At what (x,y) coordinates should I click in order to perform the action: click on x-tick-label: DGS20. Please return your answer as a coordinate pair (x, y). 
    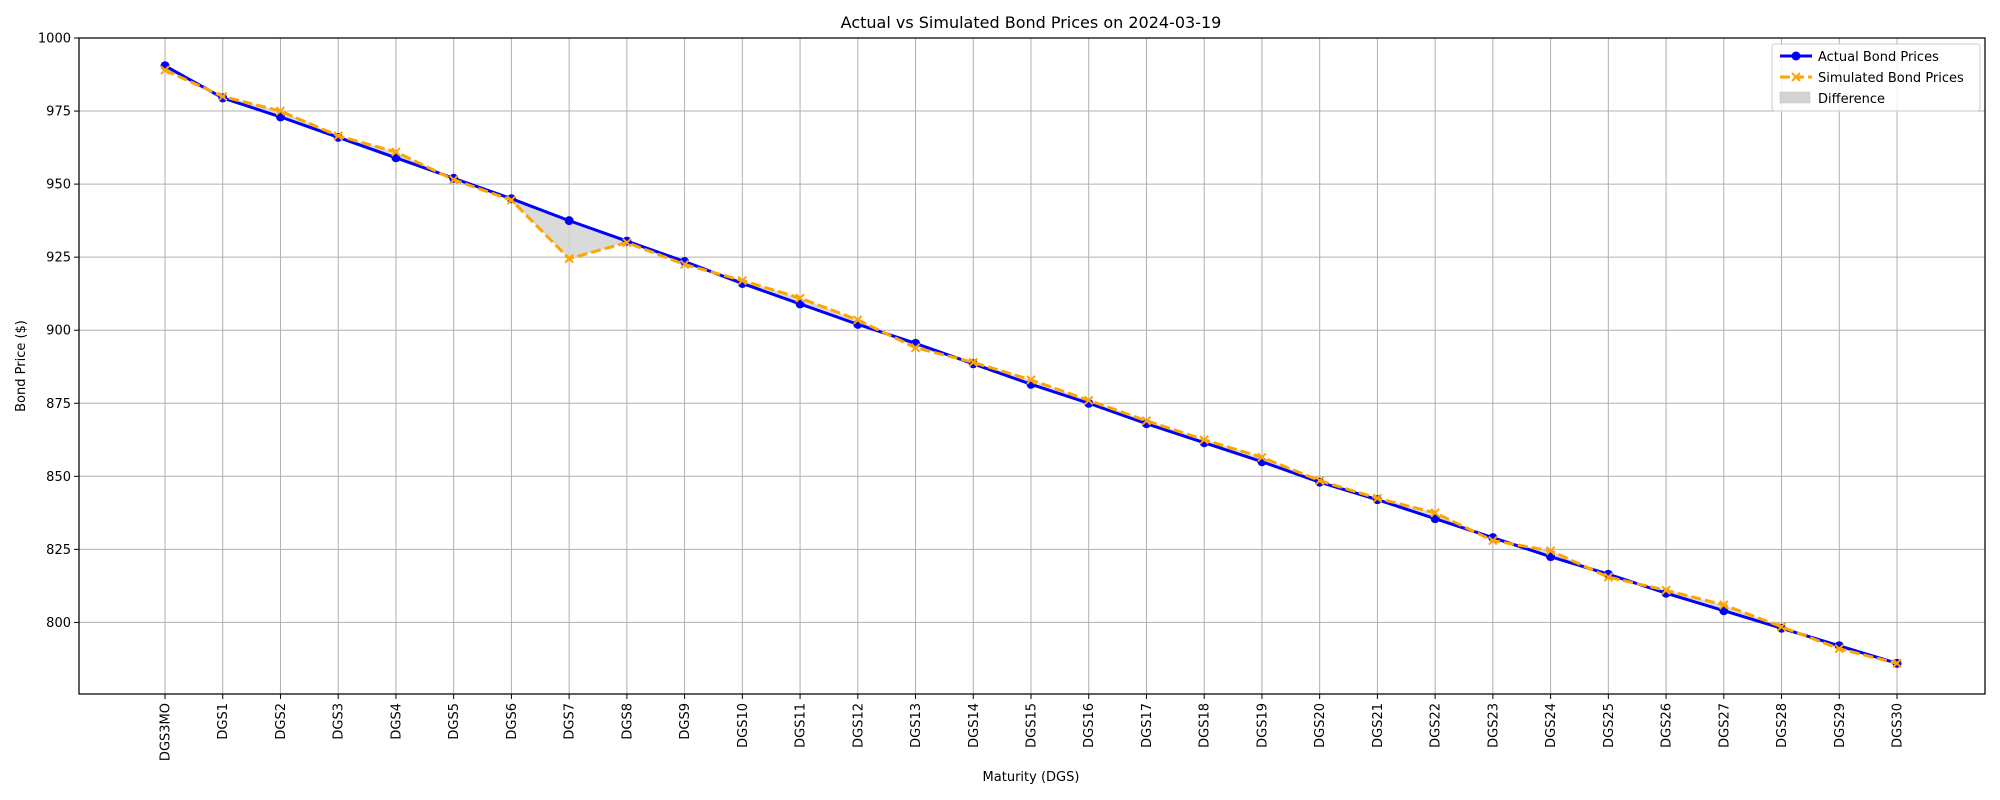
    Looking at the image, I should click on (1320, 725).